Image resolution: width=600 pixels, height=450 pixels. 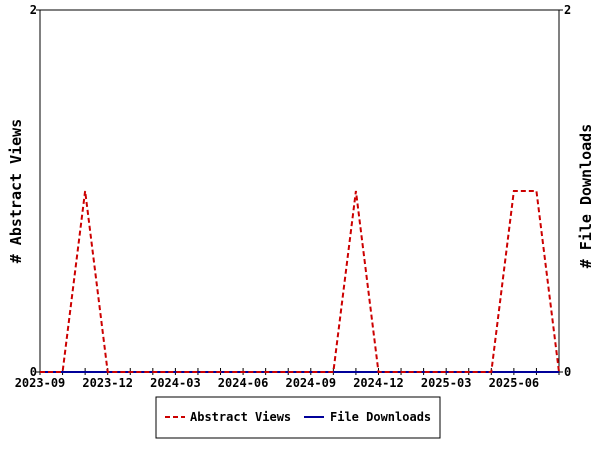 I want to click on x-tick-label-2025-03: 2025-03, so click(x=446, y=383).